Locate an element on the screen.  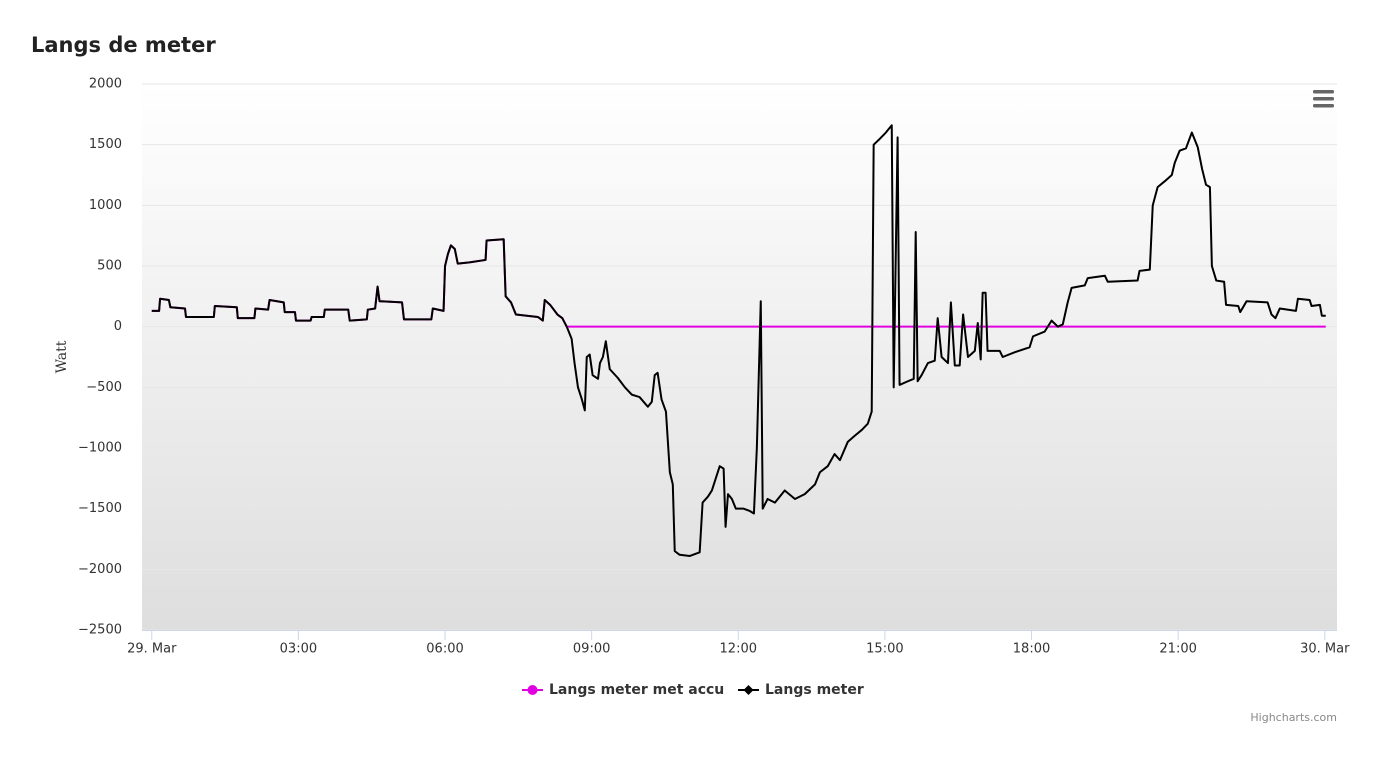
x-tick-label: 18:00 is located at coordinates (1031, 649).